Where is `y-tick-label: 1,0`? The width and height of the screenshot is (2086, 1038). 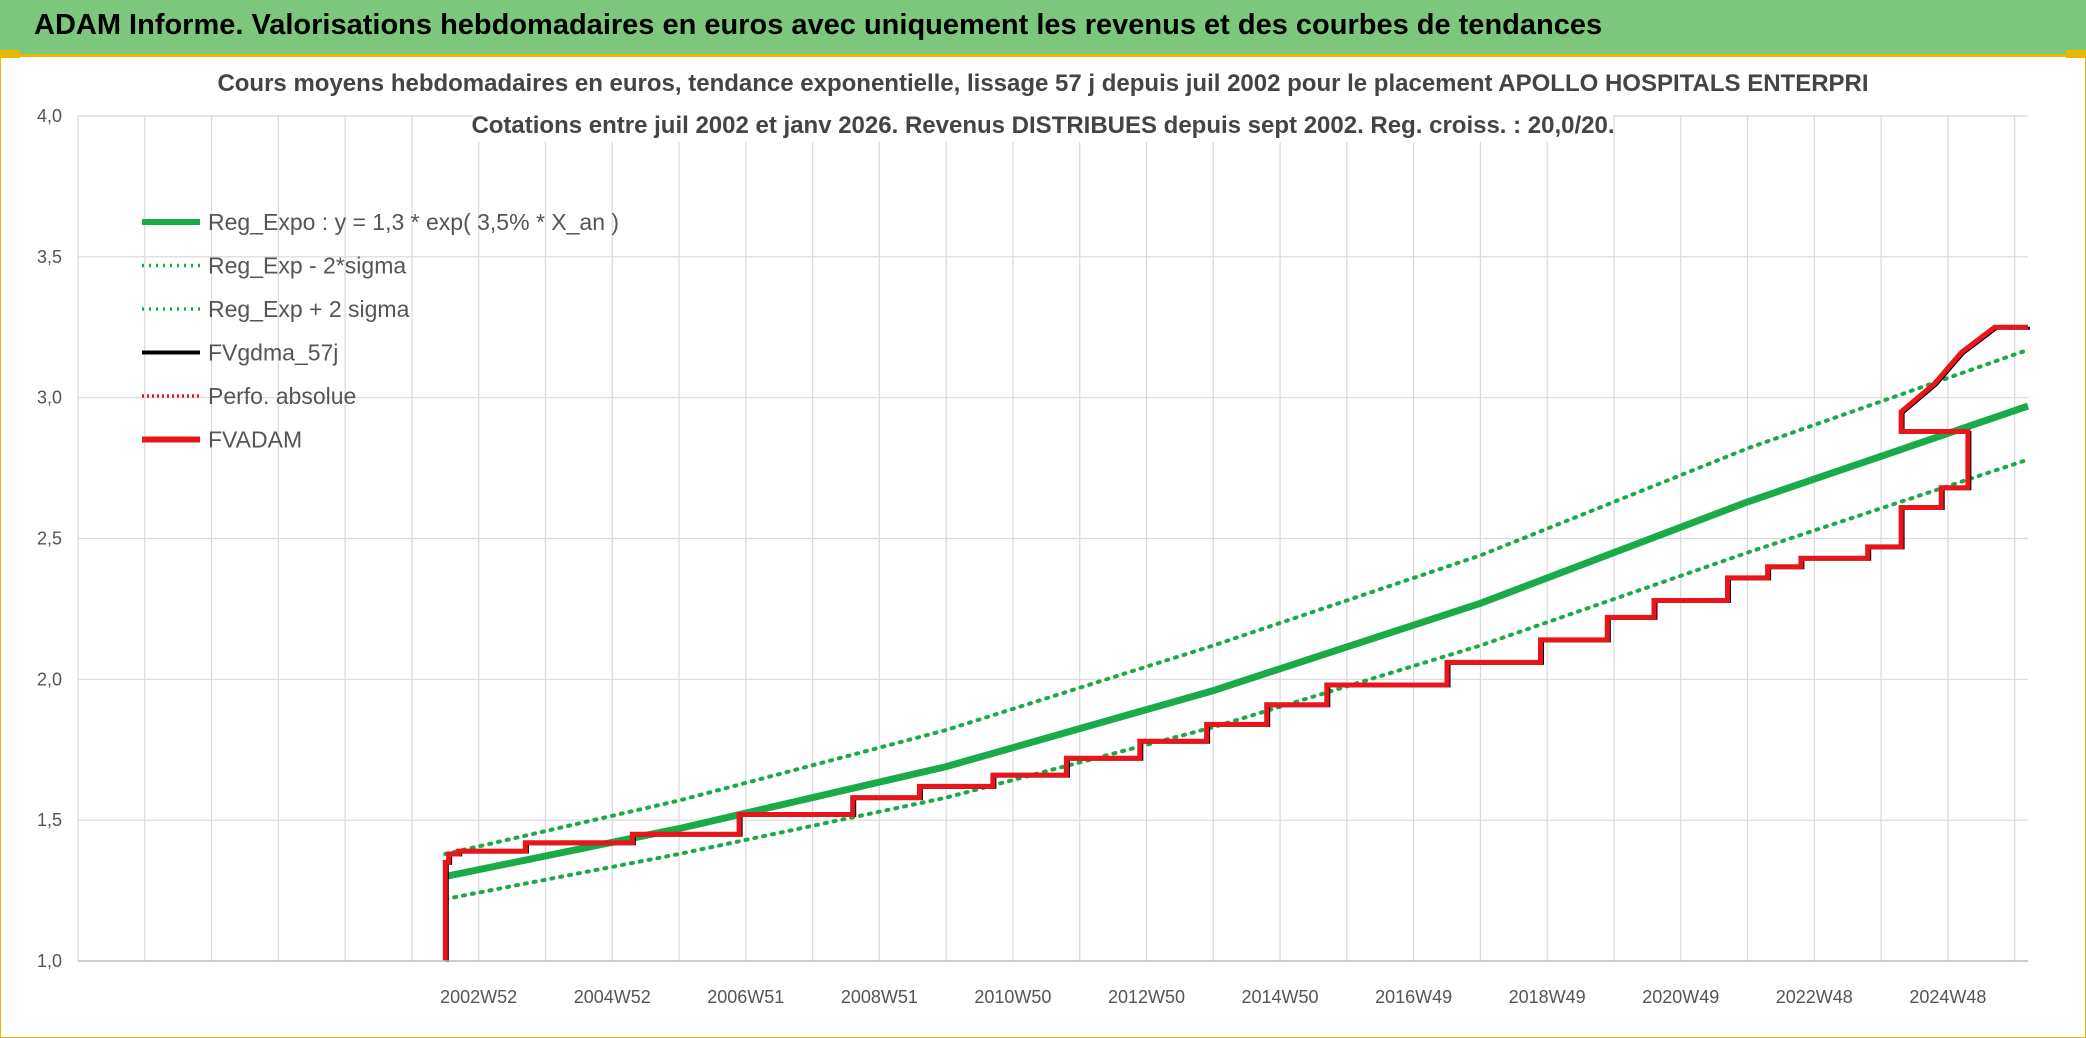 y-tick-label: 1,0 is located at coordinates (49, 961).